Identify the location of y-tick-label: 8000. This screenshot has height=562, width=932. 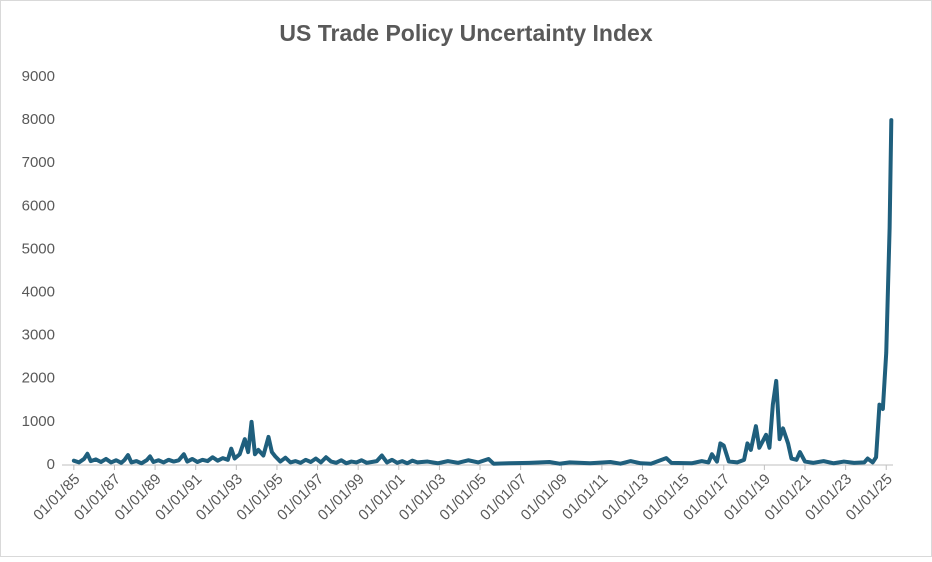
(38, 119).